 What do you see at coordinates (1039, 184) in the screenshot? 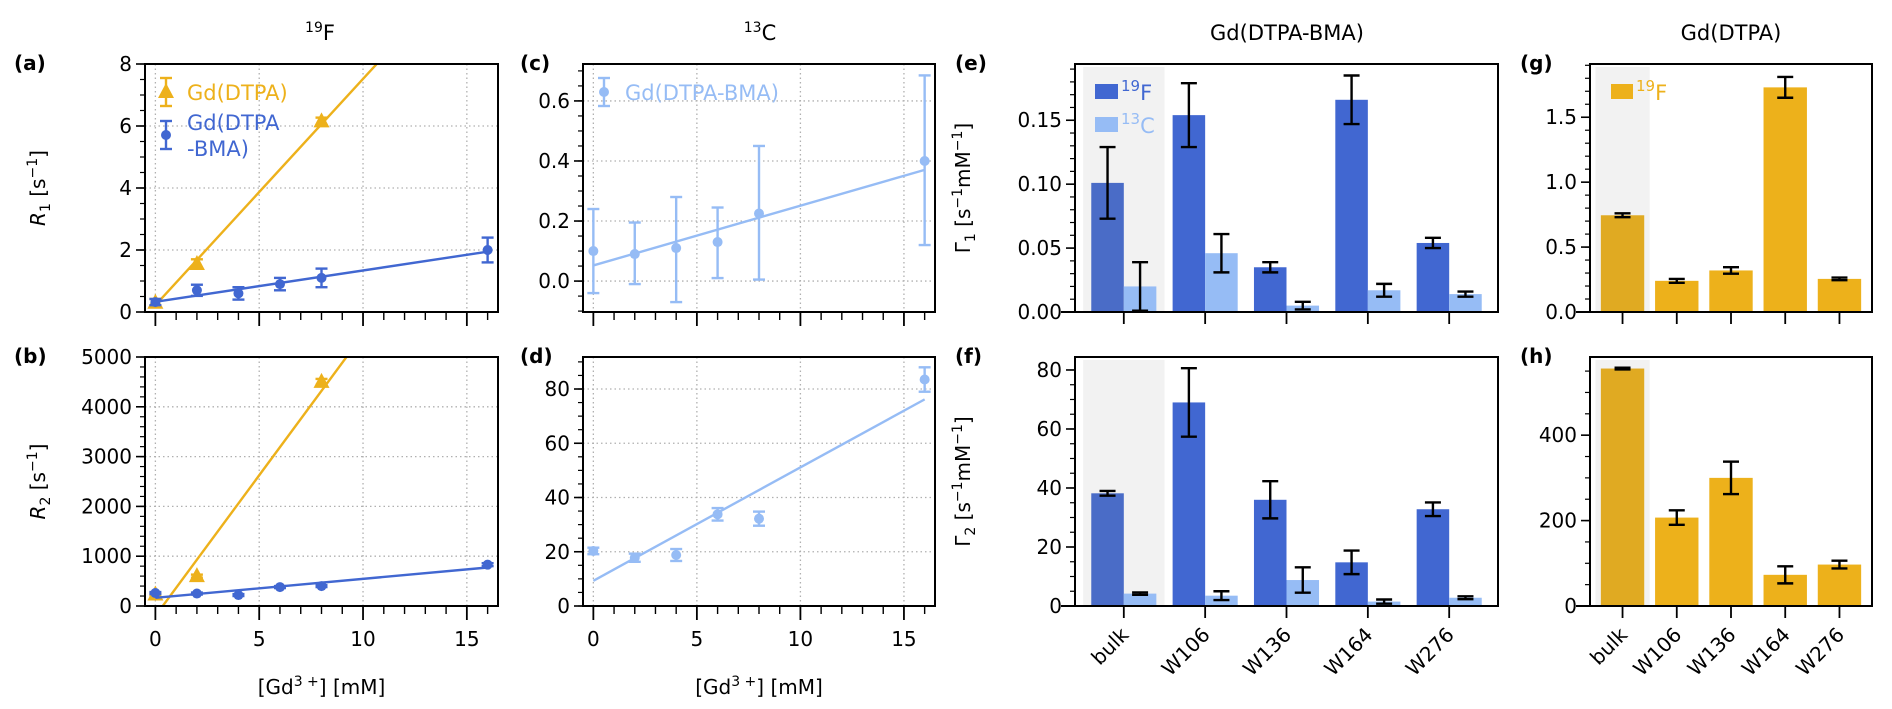
I see `y-tick-label: 0.10` at bounding box center [1039, 184].